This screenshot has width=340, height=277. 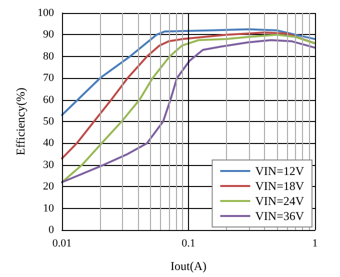 I want to click on legend-label: VIN=12V, so click(x=279, y=171).